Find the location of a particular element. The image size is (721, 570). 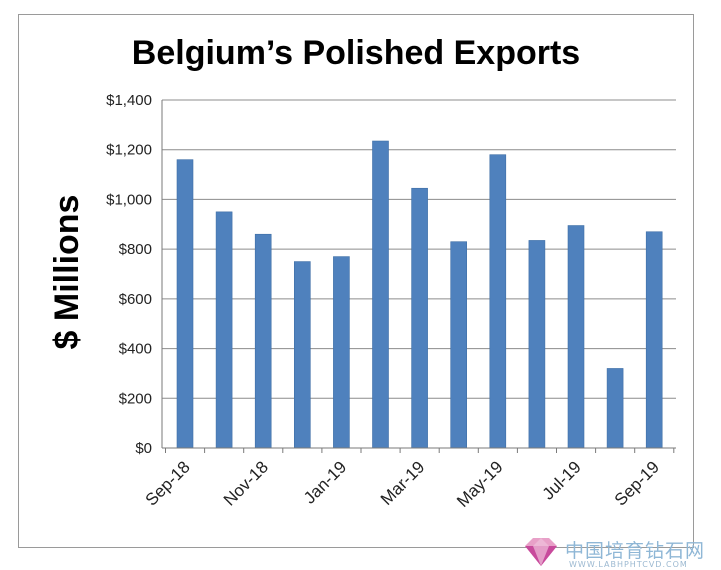

y-tick-label: $1,200 is located at coordinates (129, 150).